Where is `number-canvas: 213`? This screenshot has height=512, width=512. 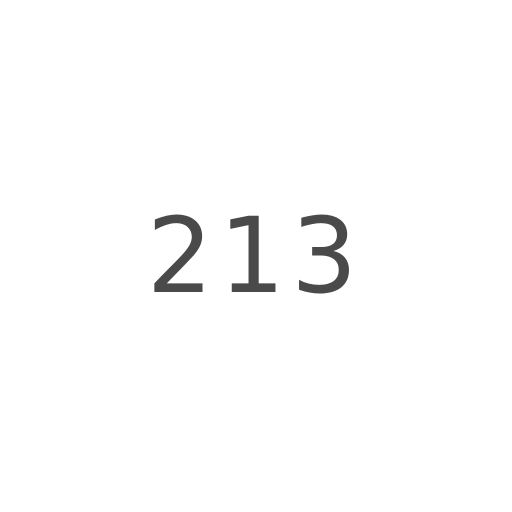
number-canvas: 213 is located at coordinates (255, 256).